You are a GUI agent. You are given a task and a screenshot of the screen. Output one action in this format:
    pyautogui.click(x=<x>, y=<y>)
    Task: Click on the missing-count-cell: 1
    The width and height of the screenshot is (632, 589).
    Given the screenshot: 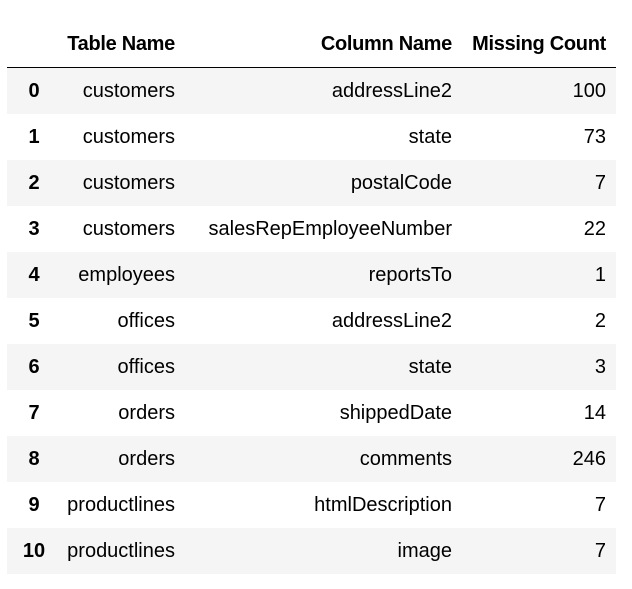 What is the action you would take?
    pyautogui.click(x=600, y=274)
    